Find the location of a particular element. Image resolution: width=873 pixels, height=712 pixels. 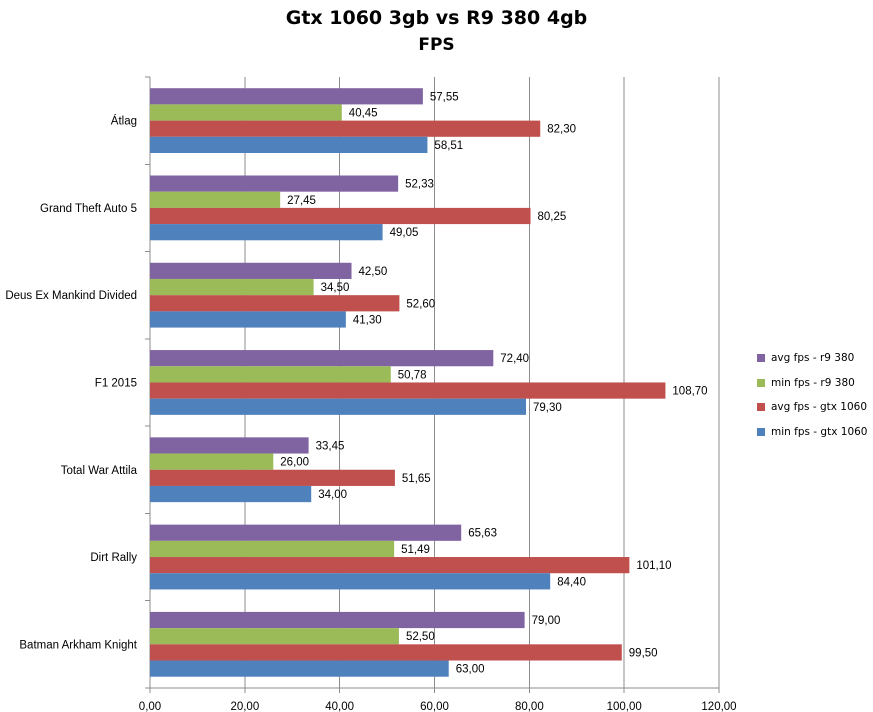

data-label: 52,60 is located at coordinates (420, 304).